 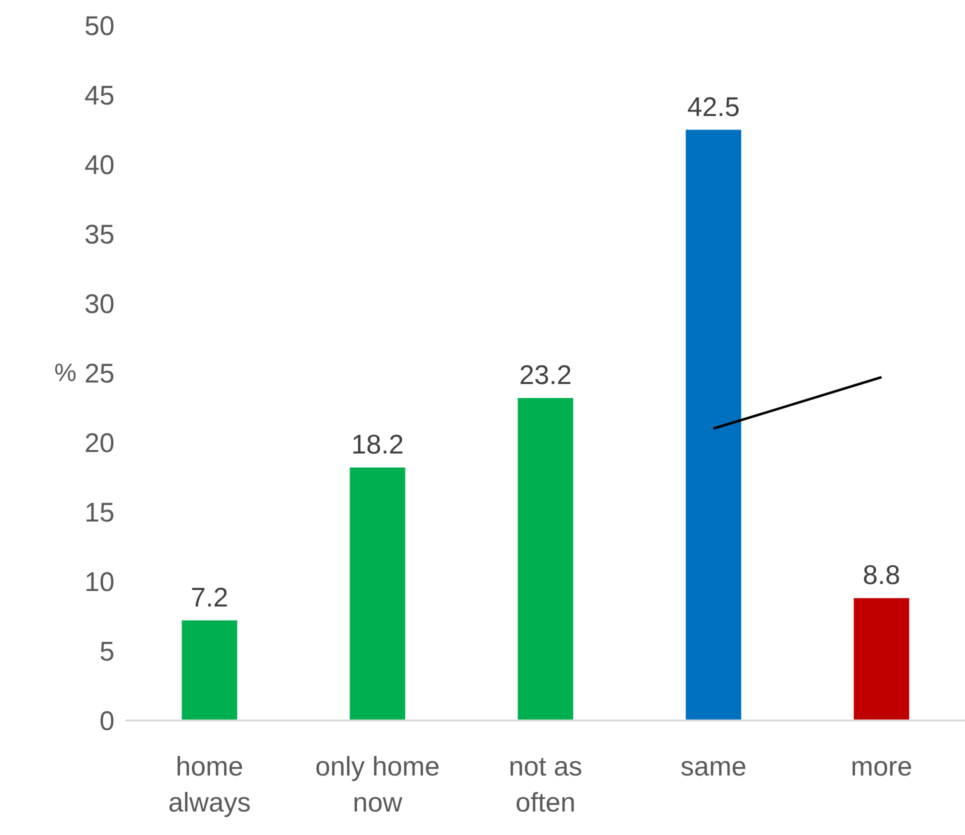 What do you see at coordinates (545, 785) in the screenshot?
I see `x-tick-label: not as often` at bounding box center [545, 785].